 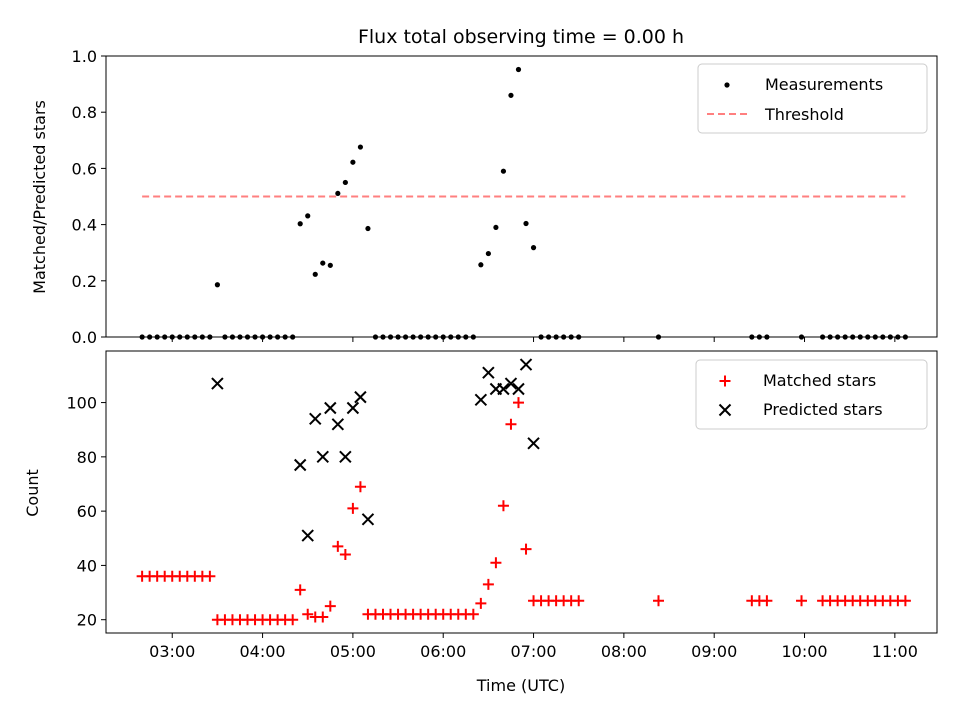 What do you see at coordinates (533, 651) in the screenshot?
I see `bottom-x-tick-label: 07:00` at bounding box center [533, 651].